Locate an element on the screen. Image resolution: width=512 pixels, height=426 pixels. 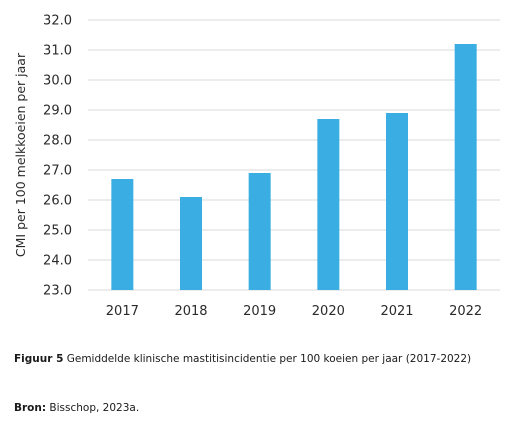
y-tick-label: 31.0 is located at coordinates (57, 51).